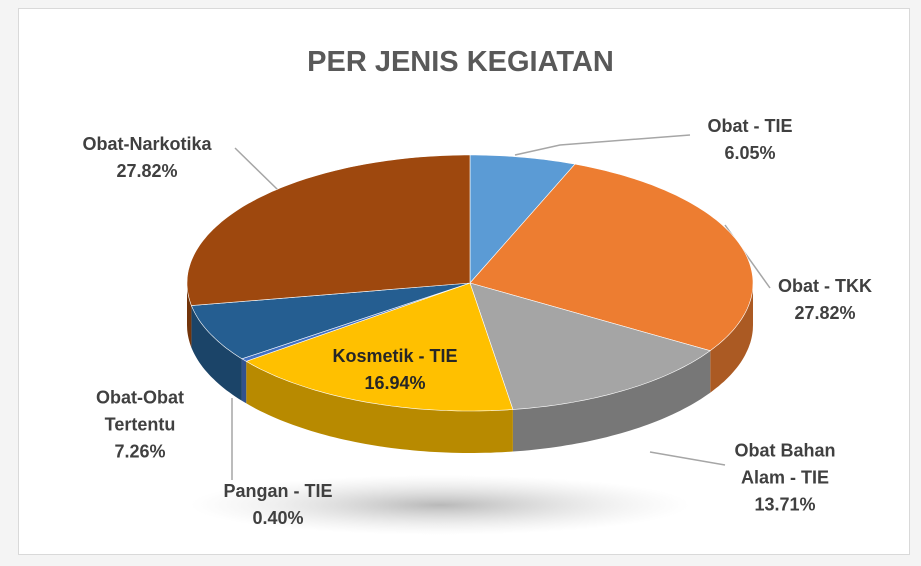  What do you see at coordinates (278, 491) in the screenshot?
I see `category-label: Pangan - TIE` at bounding box center [278, 491].